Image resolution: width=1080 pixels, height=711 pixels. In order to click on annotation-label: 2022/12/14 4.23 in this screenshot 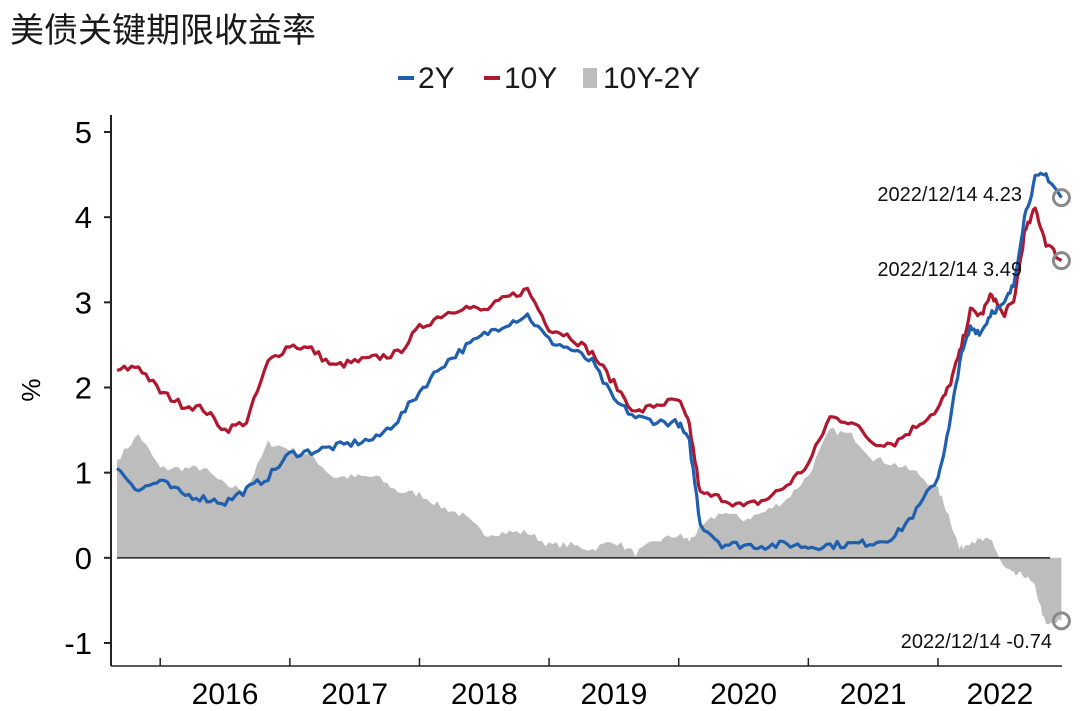, I will do `click(949, 195)`.